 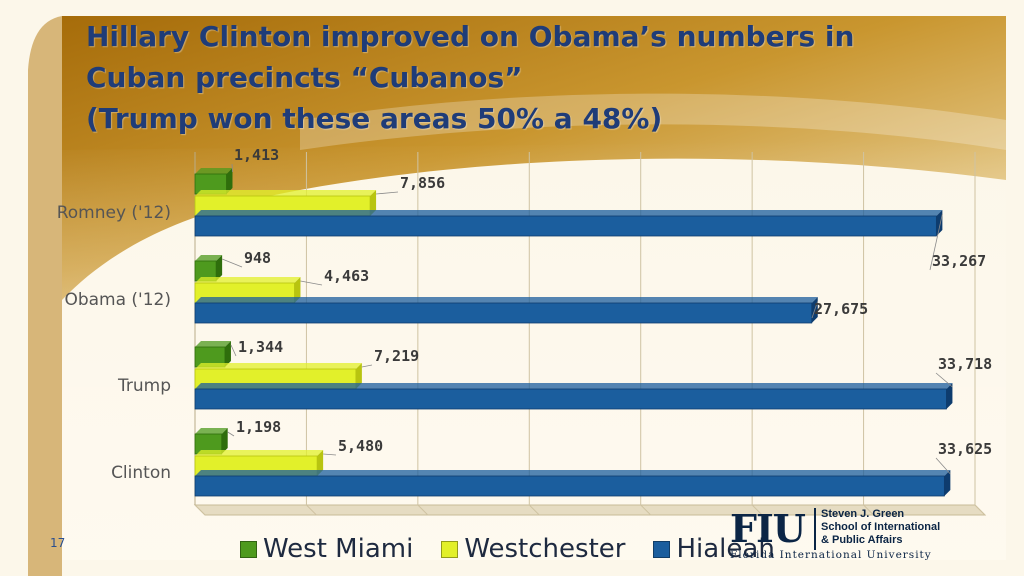 I want to click on data-label: 33,625, so click(x=965, y=449).